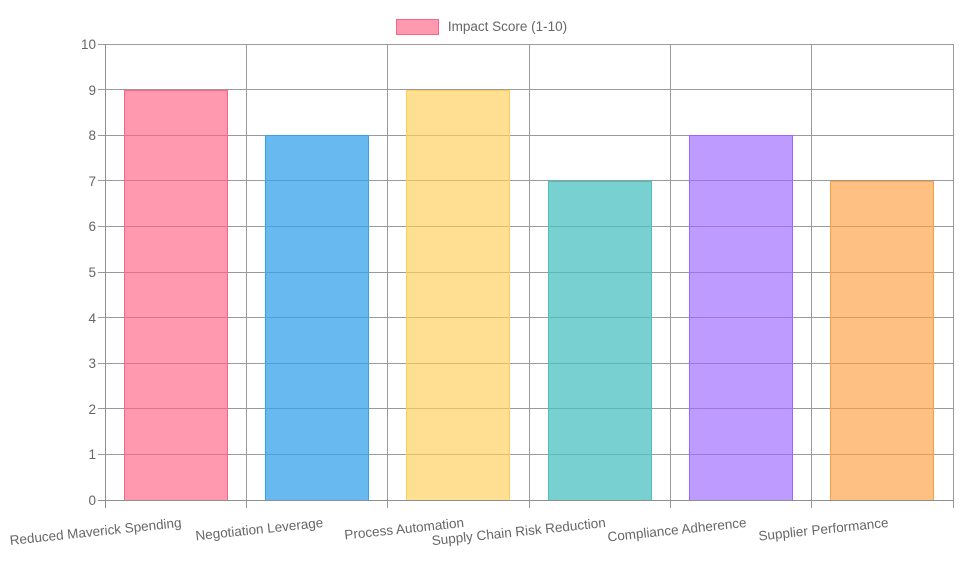 The width and height of the screenshot is (963, 576). What do you see at coordinates (92, 364) in the screenshot?
I see `y-tick-label: 3` at bounding box center [92, 364].